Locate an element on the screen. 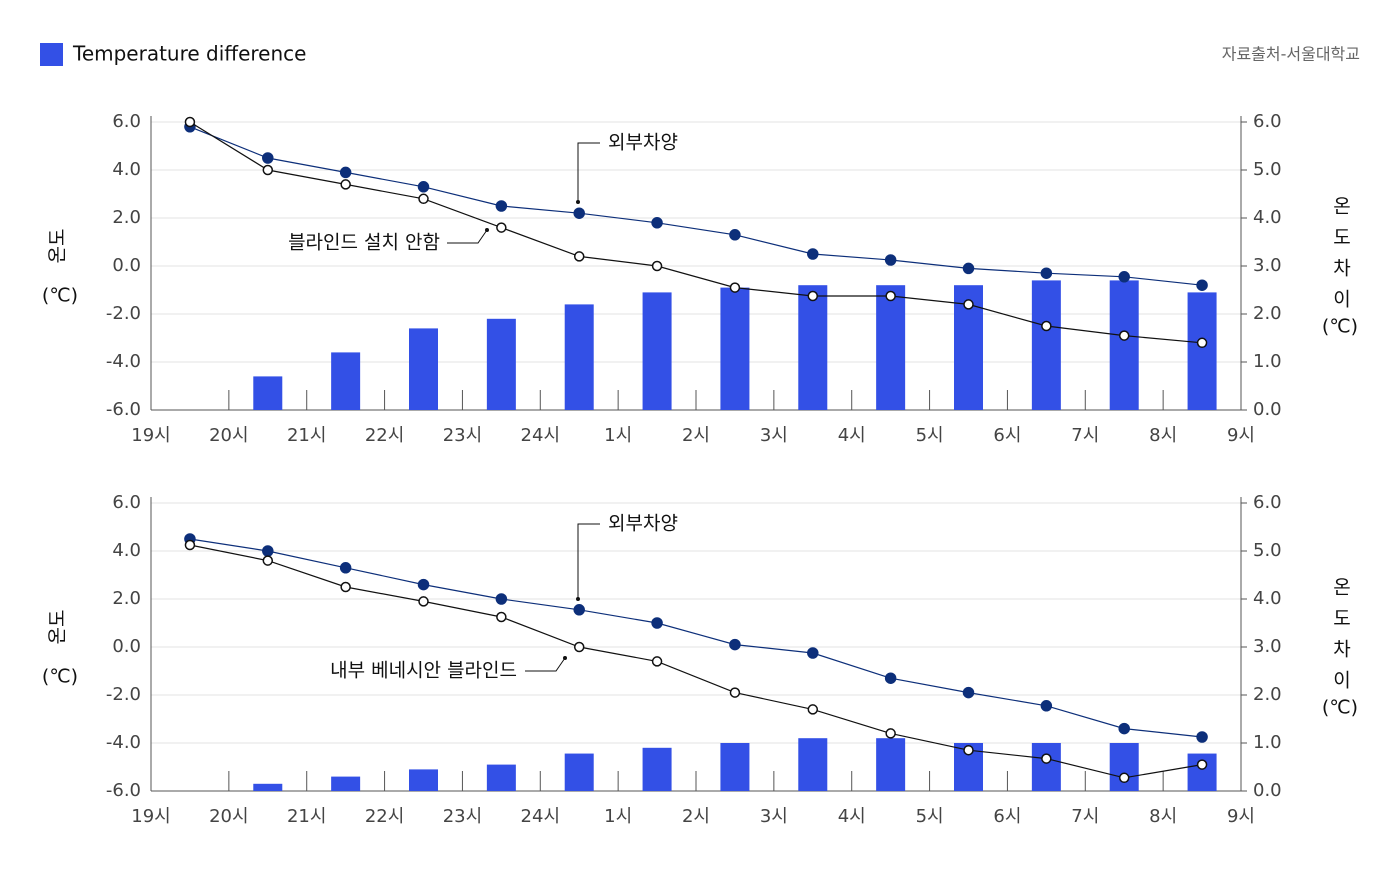  y2-tick-label: 2.0 is located at coordinates (1267, 694).